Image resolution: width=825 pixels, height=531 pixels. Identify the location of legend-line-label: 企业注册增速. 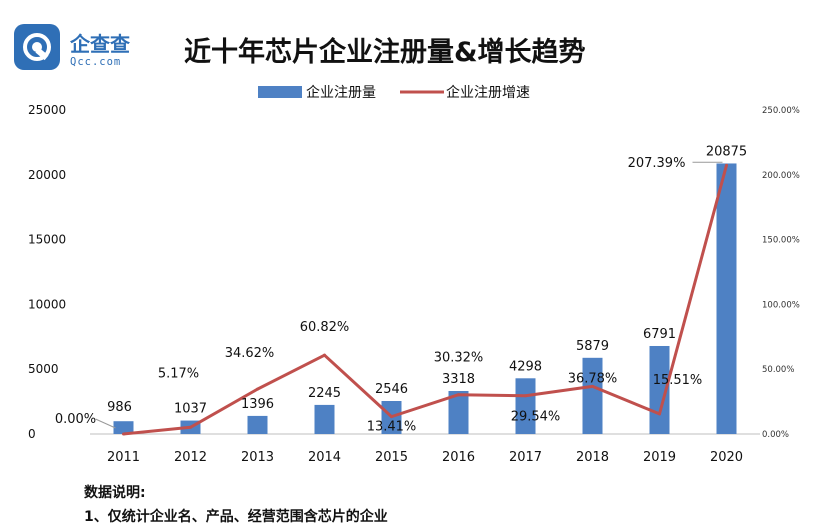
(488, 92).